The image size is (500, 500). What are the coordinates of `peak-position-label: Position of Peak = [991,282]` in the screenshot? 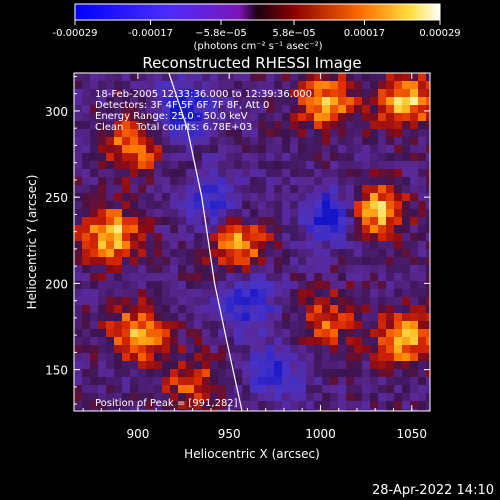 It's located at (166, 403).